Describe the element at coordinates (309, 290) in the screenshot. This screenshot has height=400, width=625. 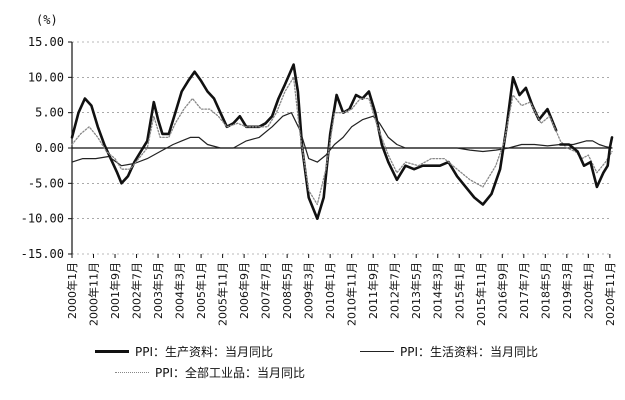
I see `x-tick-label: 2009年3月` at that location.